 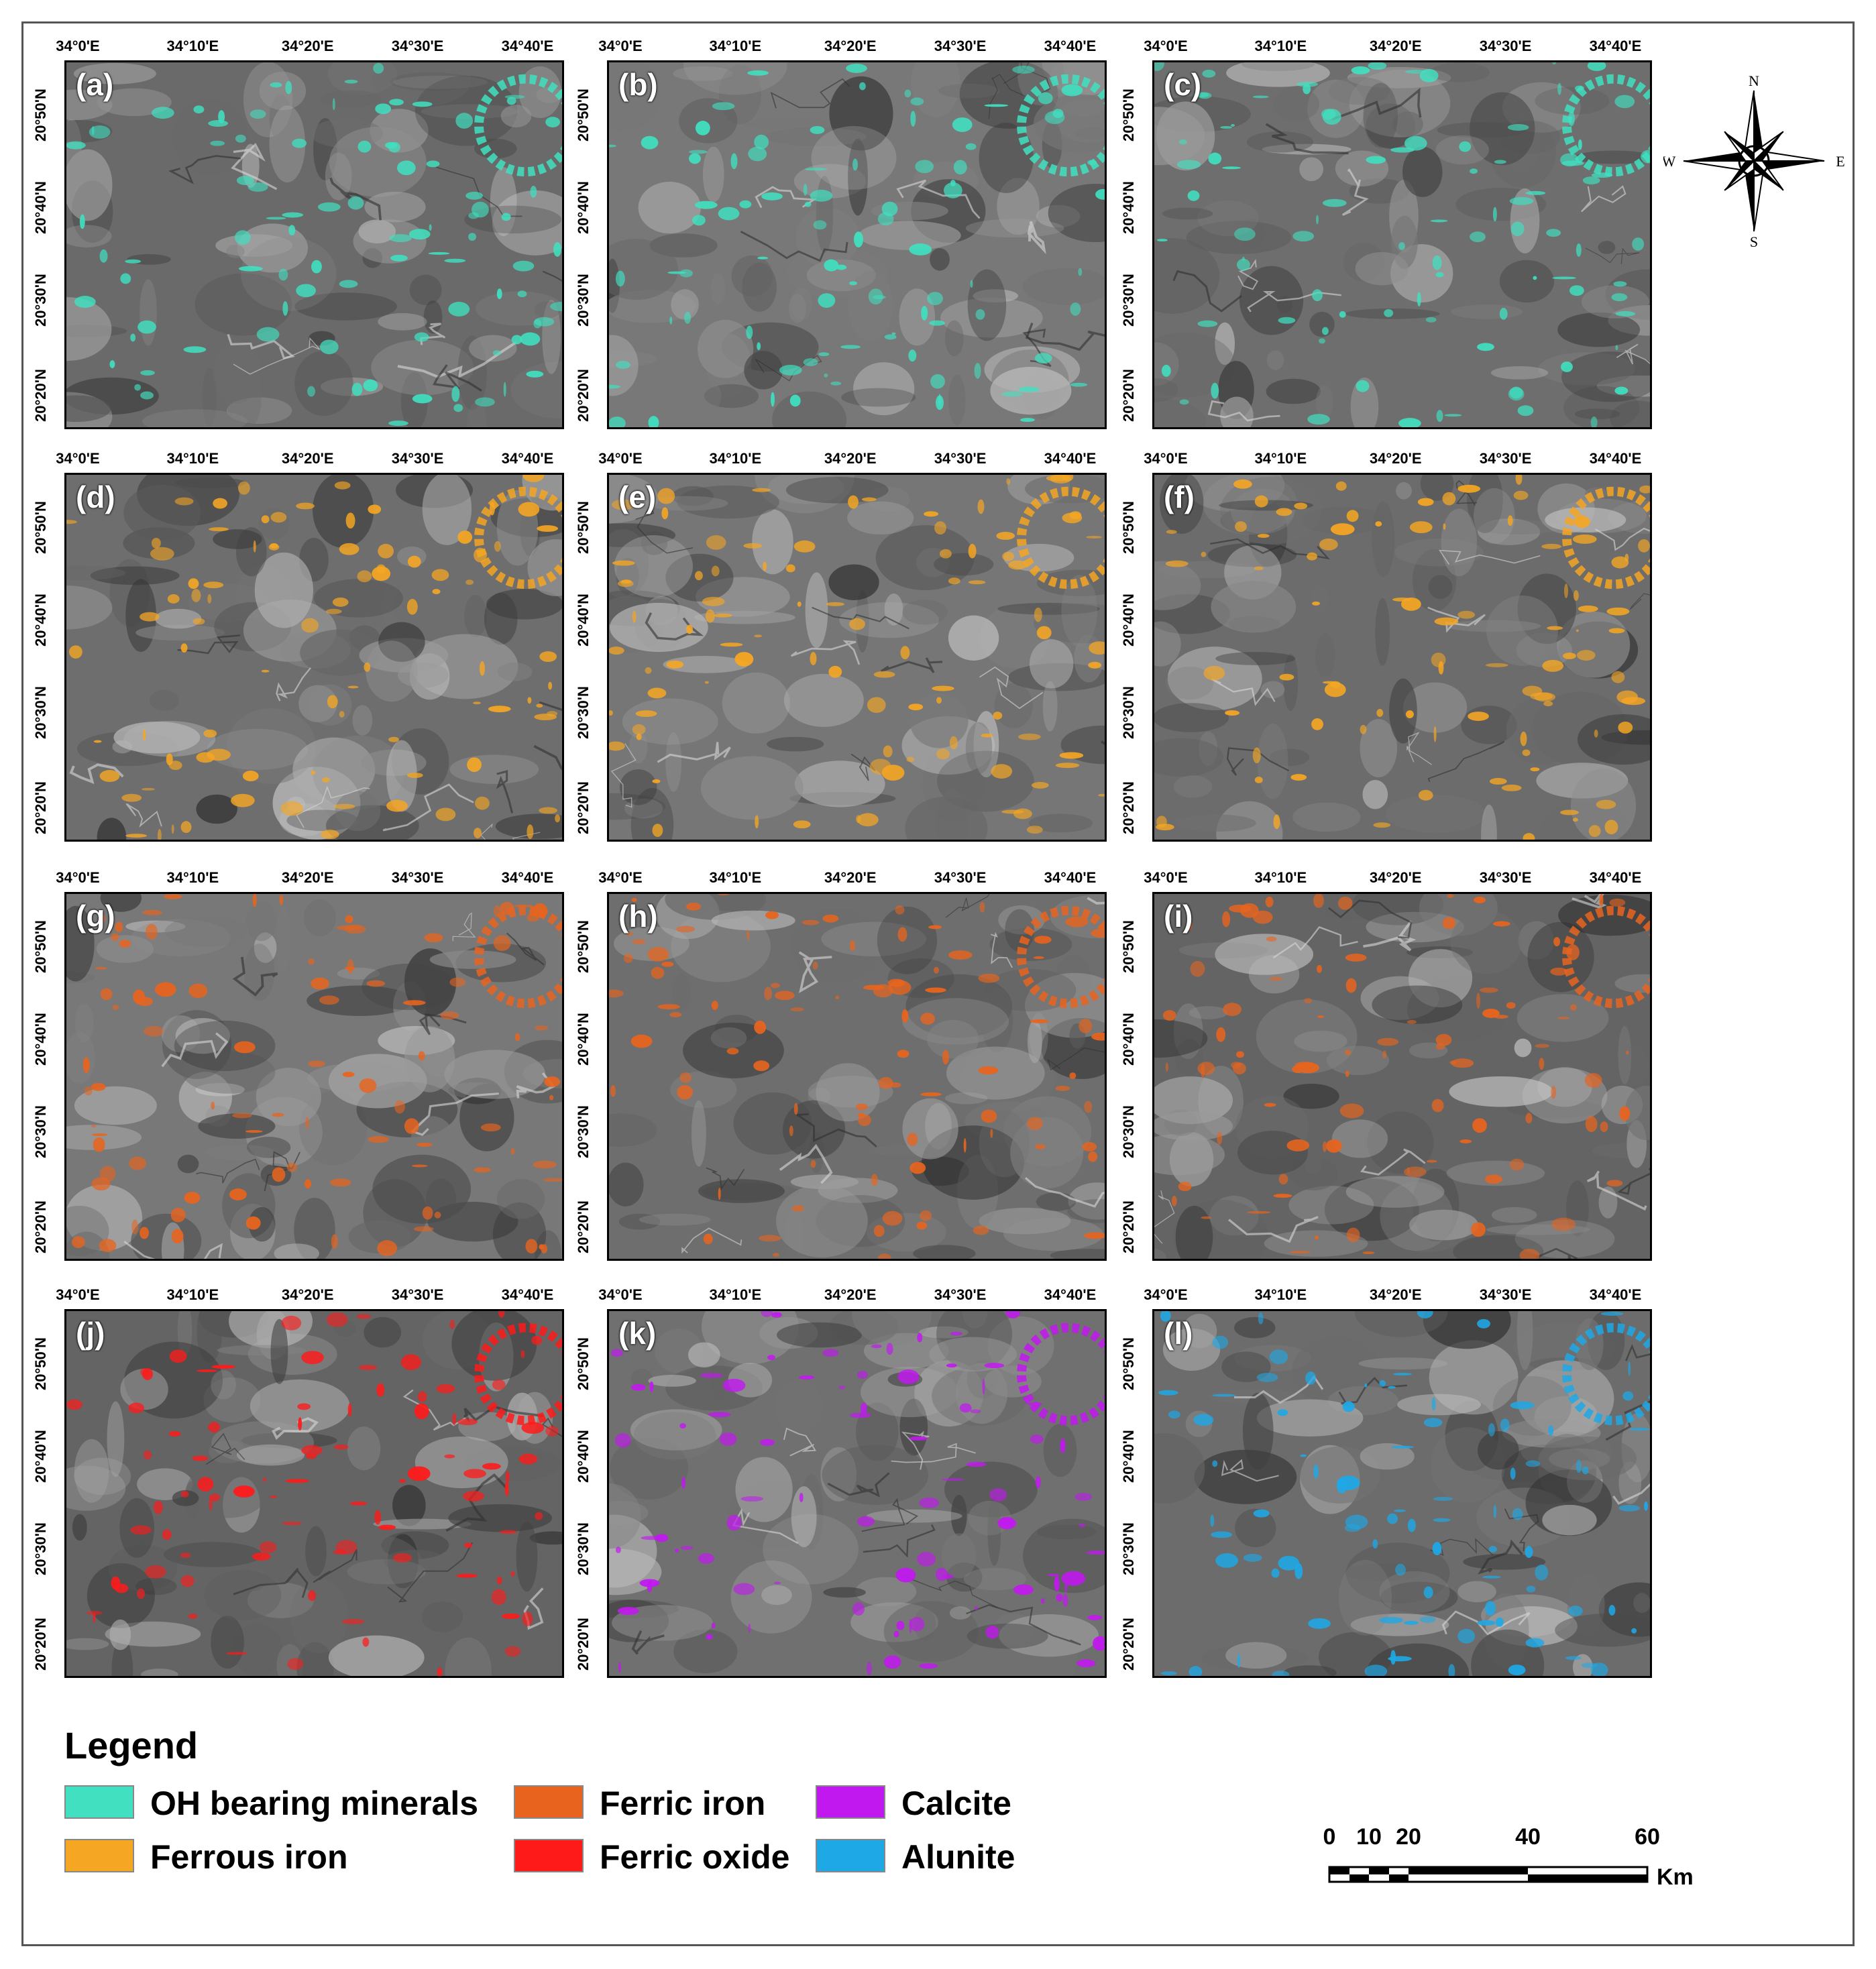 What do you see at coordinates (1549, 1864) in the screenshot?
I see `scale-bar: 0 10 20 40 60 Km` at bounding box center [1549, 1864].